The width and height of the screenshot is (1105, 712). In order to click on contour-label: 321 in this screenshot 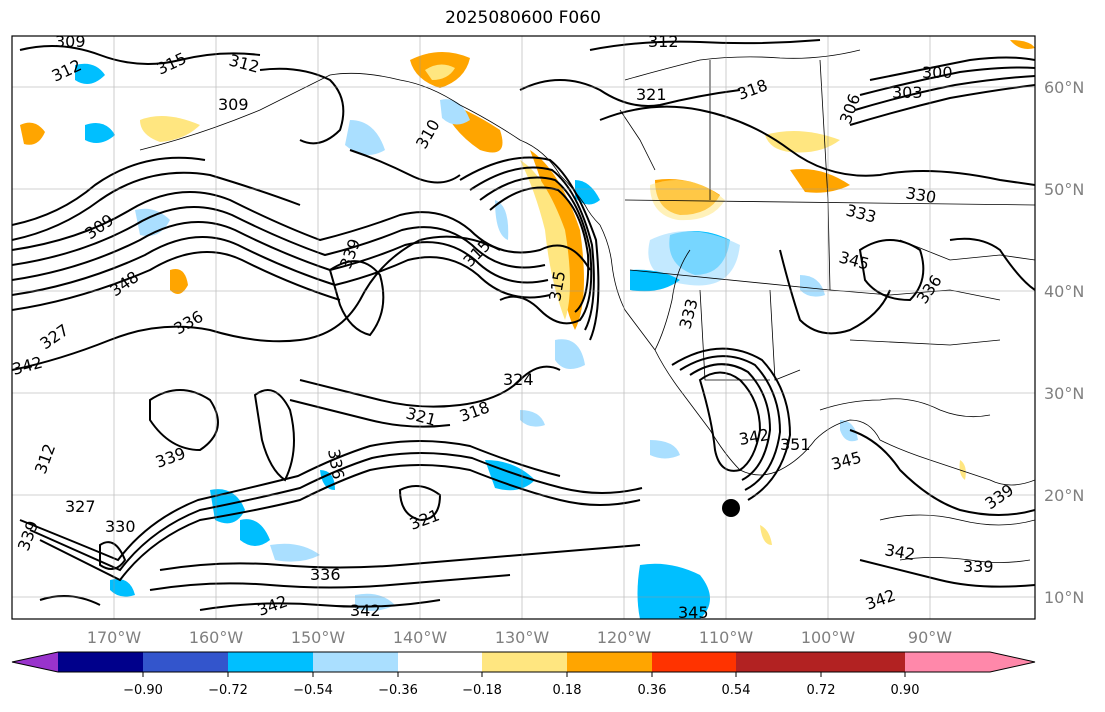, I will do `click(651, 94)`.